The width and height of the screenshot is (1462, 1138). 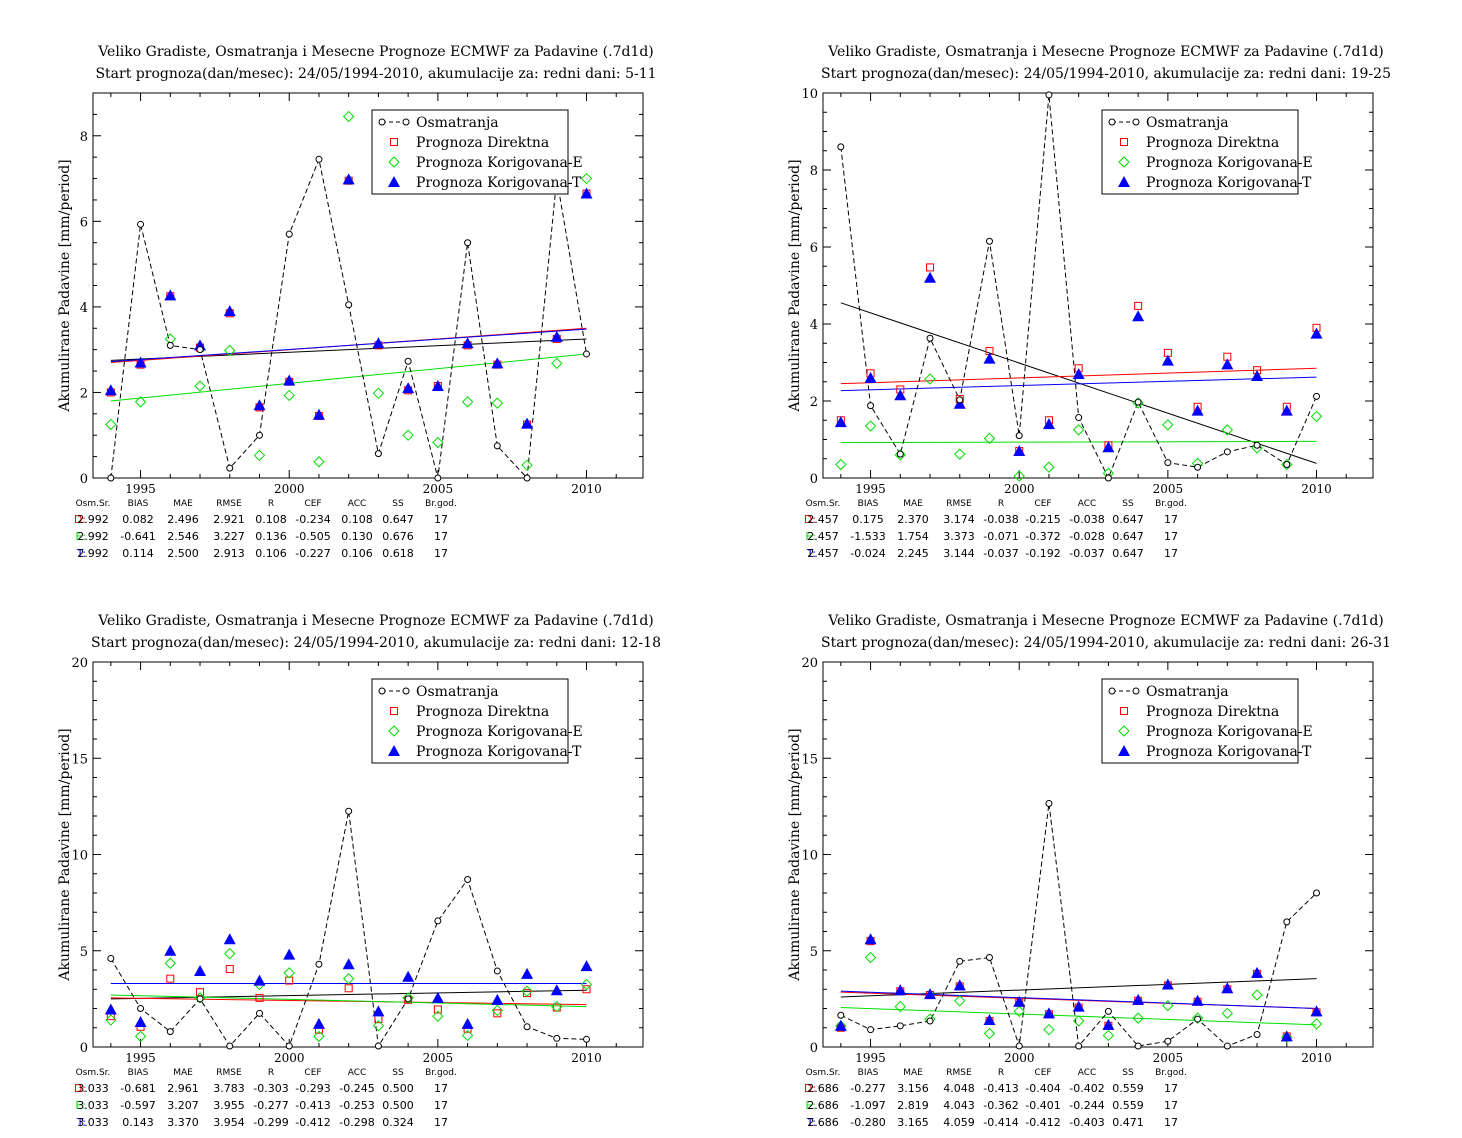 What do you see at coordinates (1128, 1073) in the screenshot?
I see `stats-header-cell: SS` at bounding box center [1128, 1073].